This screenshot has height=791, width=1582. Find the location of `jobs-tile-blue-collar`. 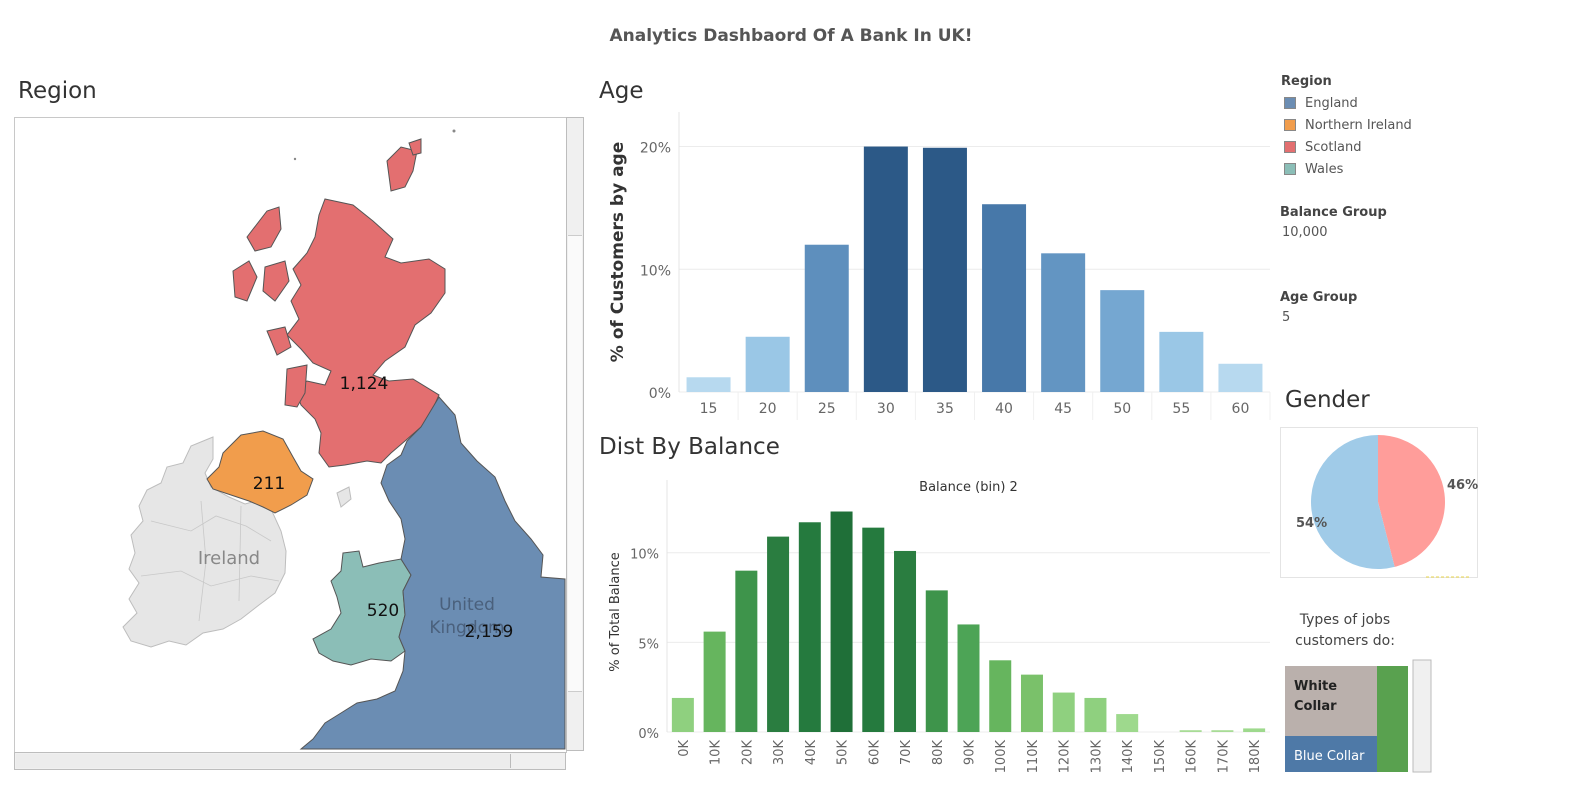

jobs-tile-blue-collar is located at coordinates (1331, 754).